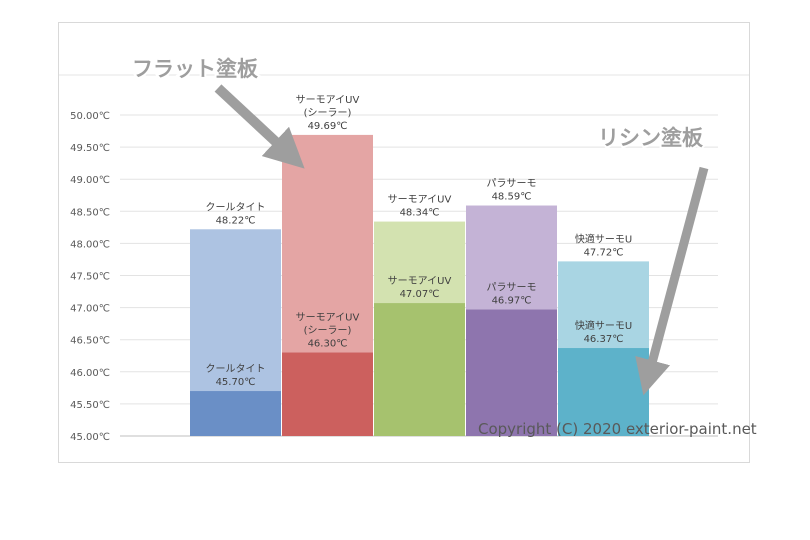  I want to click on copyright-notice: Copyright (C) 2020 exterior-paint.net, so click(617, 429).